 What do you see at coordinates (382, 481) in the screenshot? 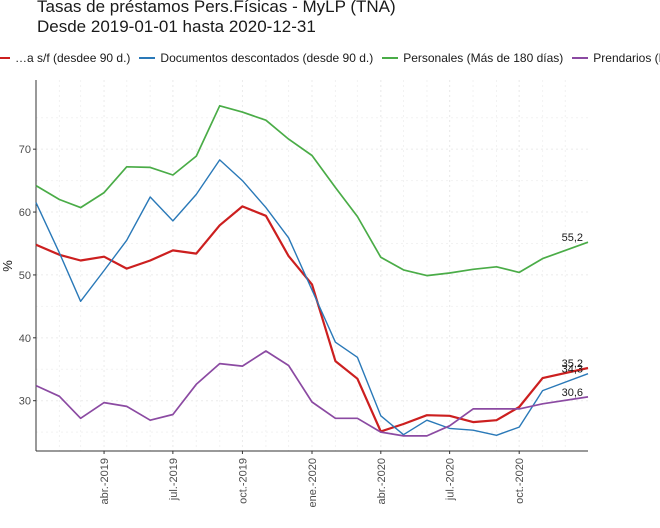
I see `x-tick-label-4: abr.-2020` at bounding box center [382, 481].